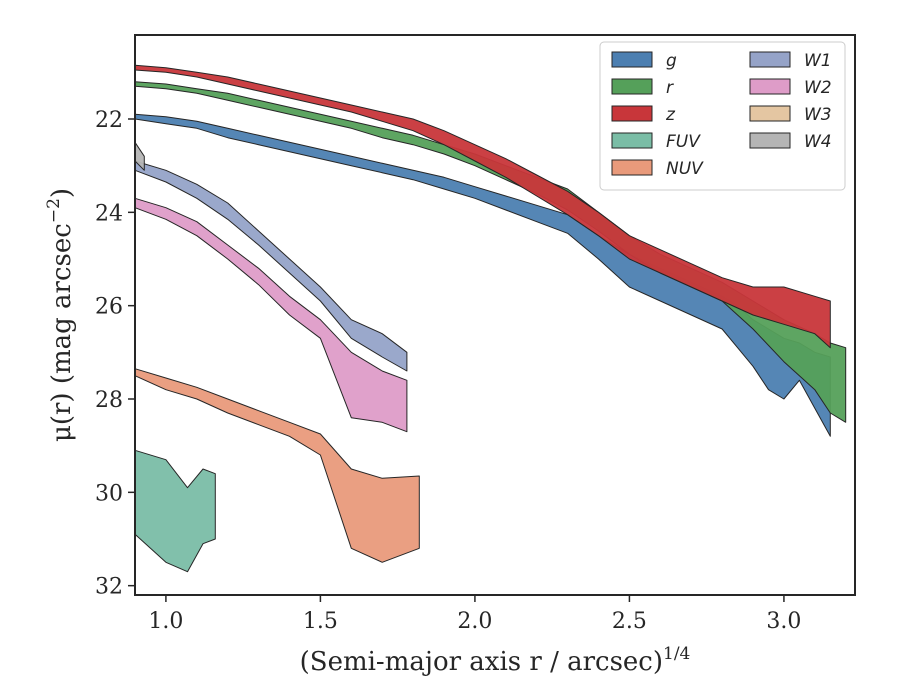  I want to click on legend-swatch-w3, so click(770, 113).